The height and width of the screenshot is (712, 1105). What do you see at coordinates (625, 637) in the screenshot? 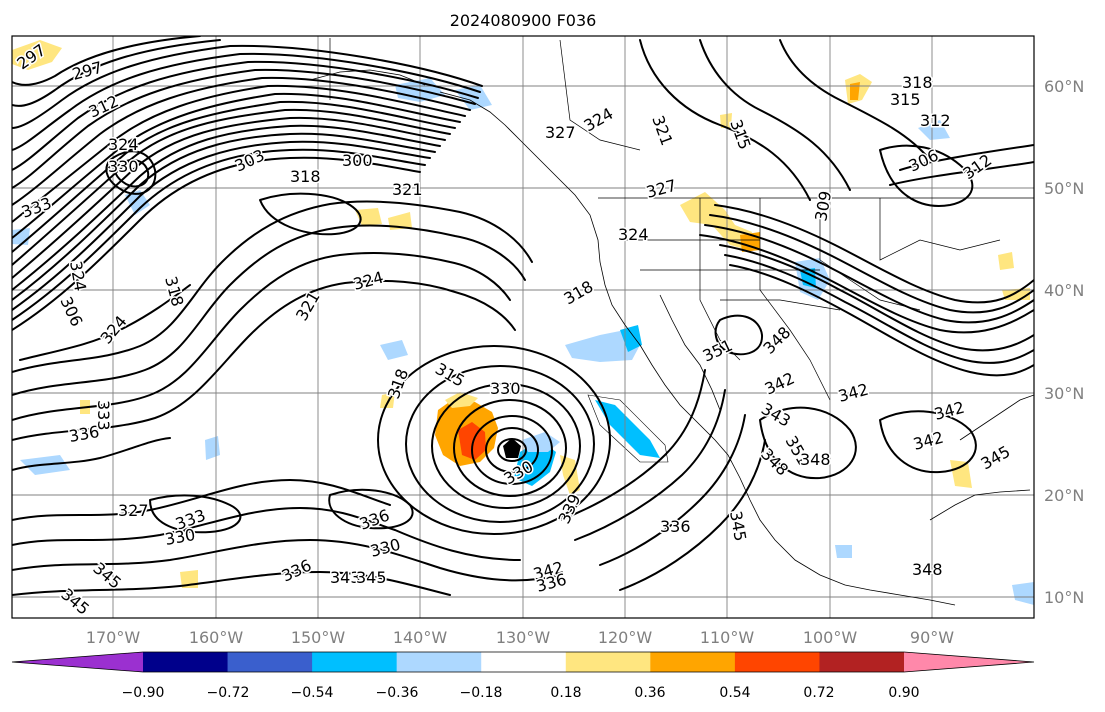
I see `longitude-label: 120°W` at bounding box center [625, 637].